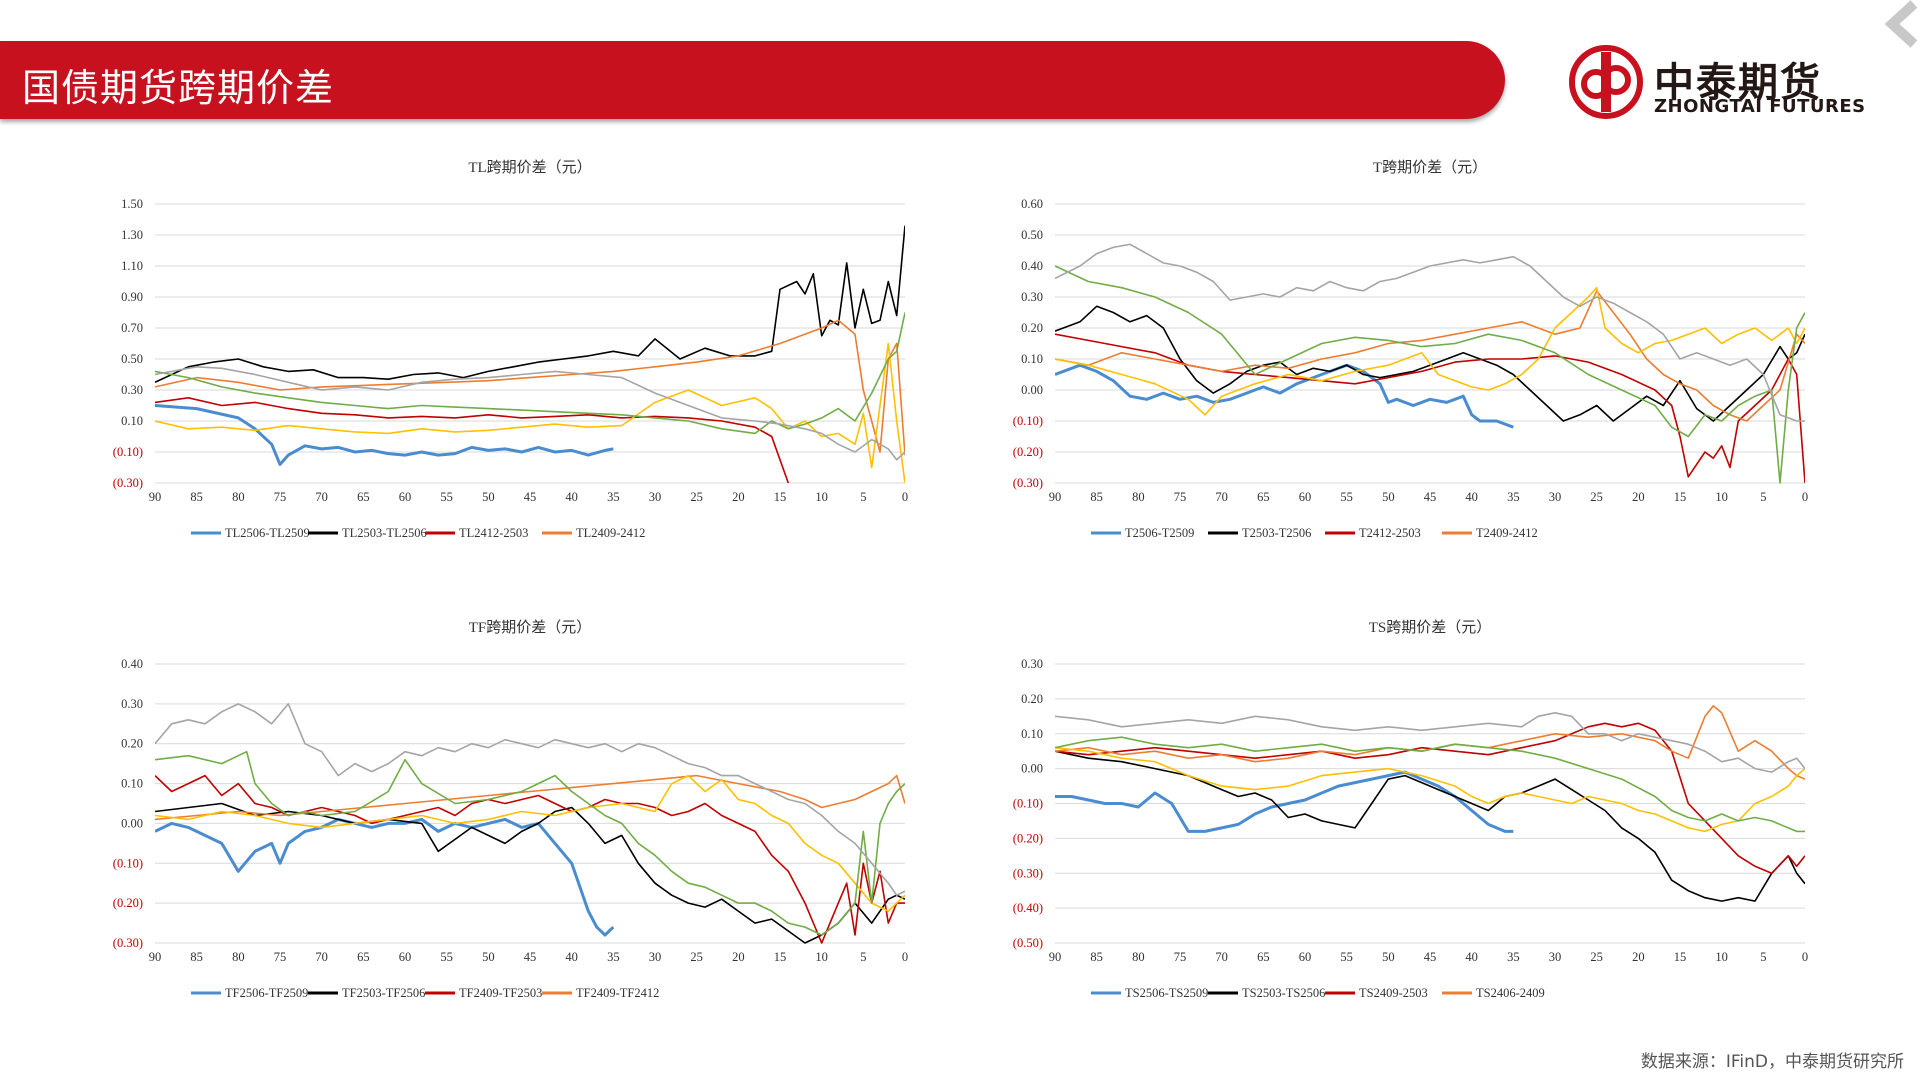  Describe the element at coordinates (132, 204) in the screenshot. I see `y-tick-label: 1.50` at that location.